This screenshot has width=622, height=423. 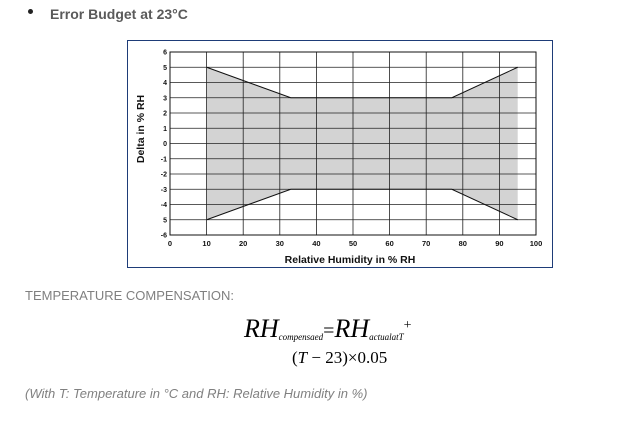 I want to click on x-tick-label: 80, so click(x=463, y=243).